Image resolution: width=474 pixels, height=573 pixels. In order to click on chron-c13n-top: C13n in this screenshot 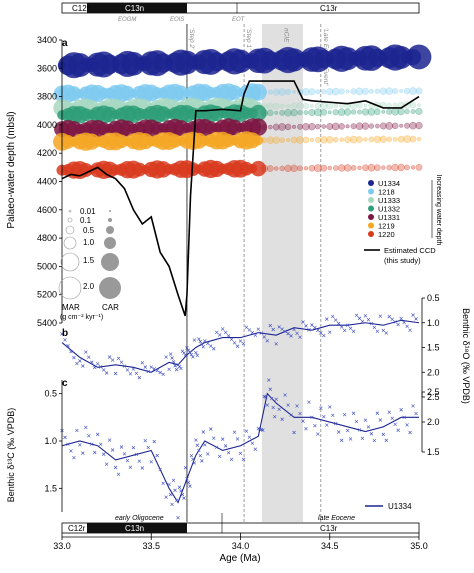, I will do `click(134, 8)`.